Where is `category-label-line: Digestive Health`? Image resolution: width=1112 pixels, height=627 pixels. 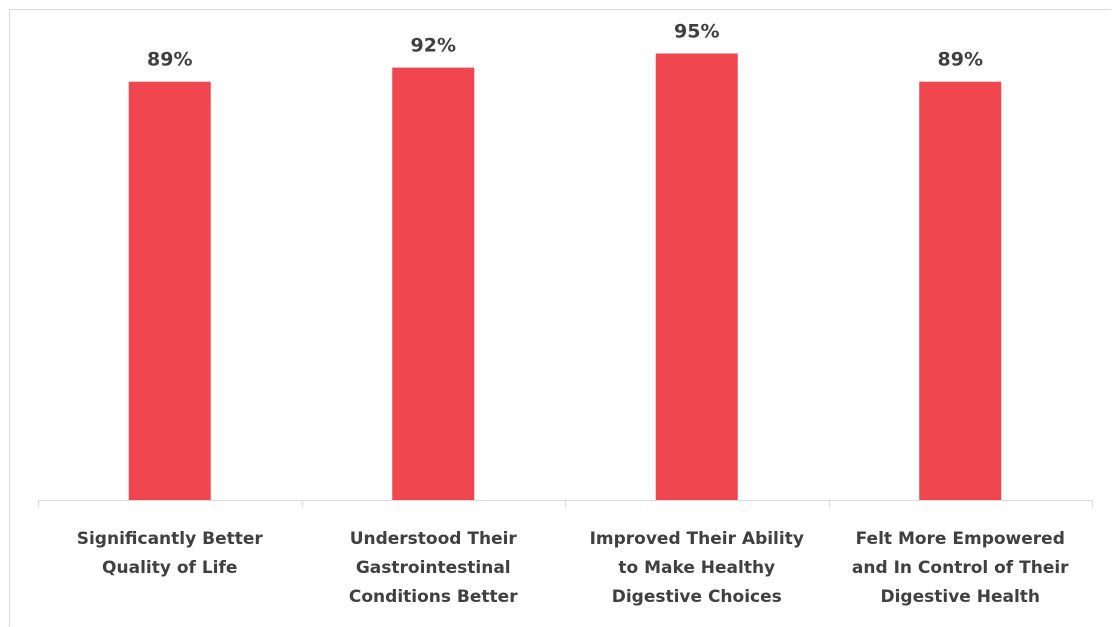
category-label-line: Digestive Health is located at coordinates (960, 597).